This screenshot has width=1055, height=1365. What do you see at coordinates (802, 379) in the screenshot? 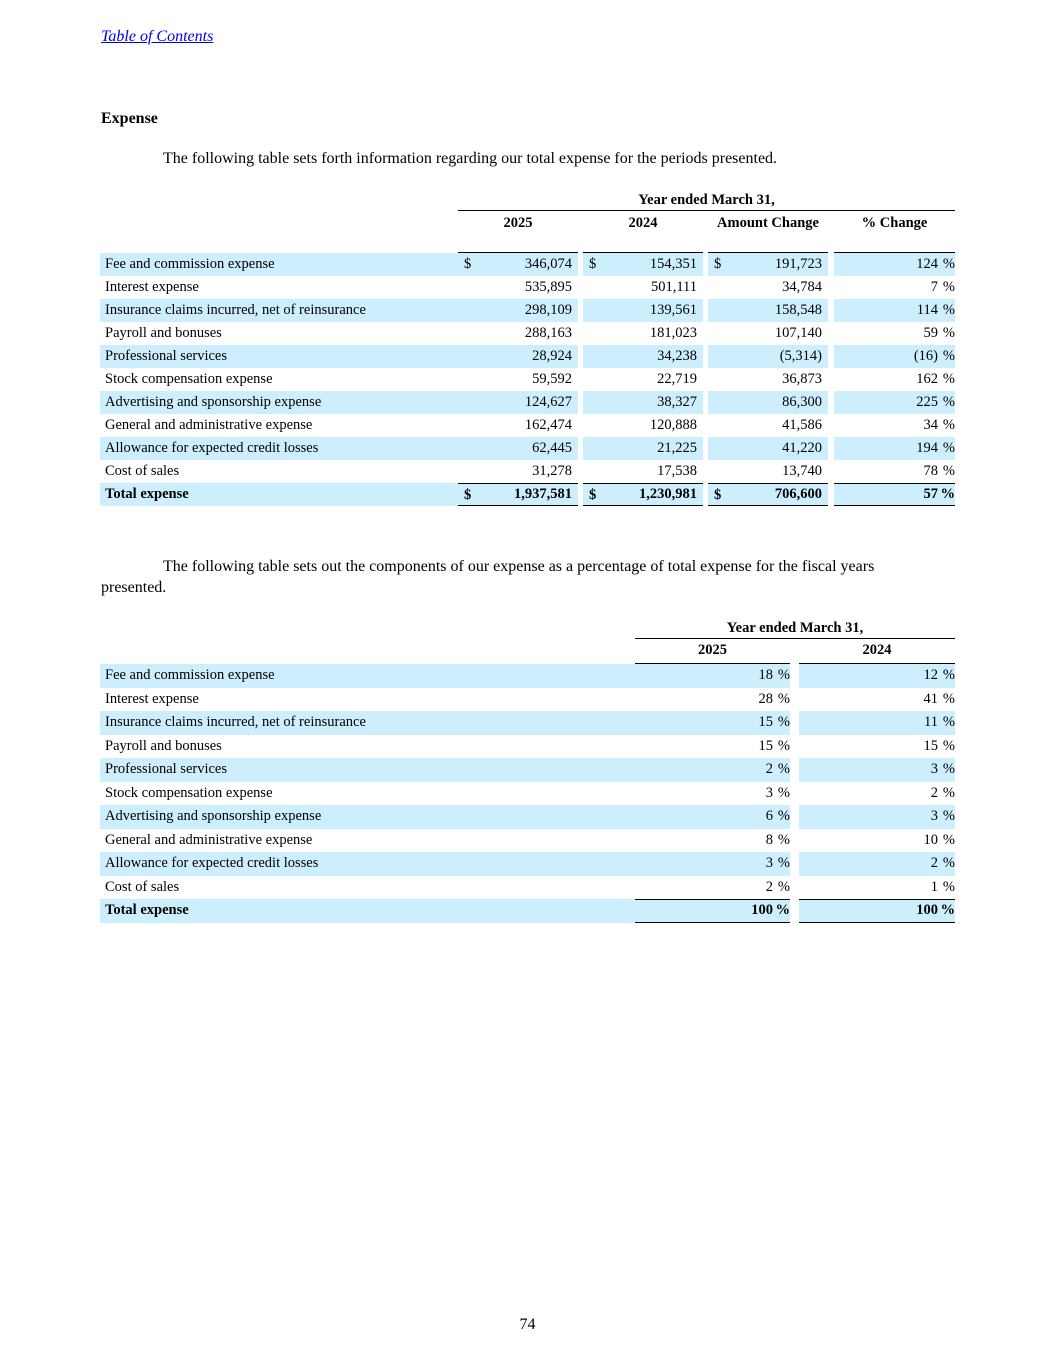
I see `amount-change: 36,873` at bounding box center [802, 379].